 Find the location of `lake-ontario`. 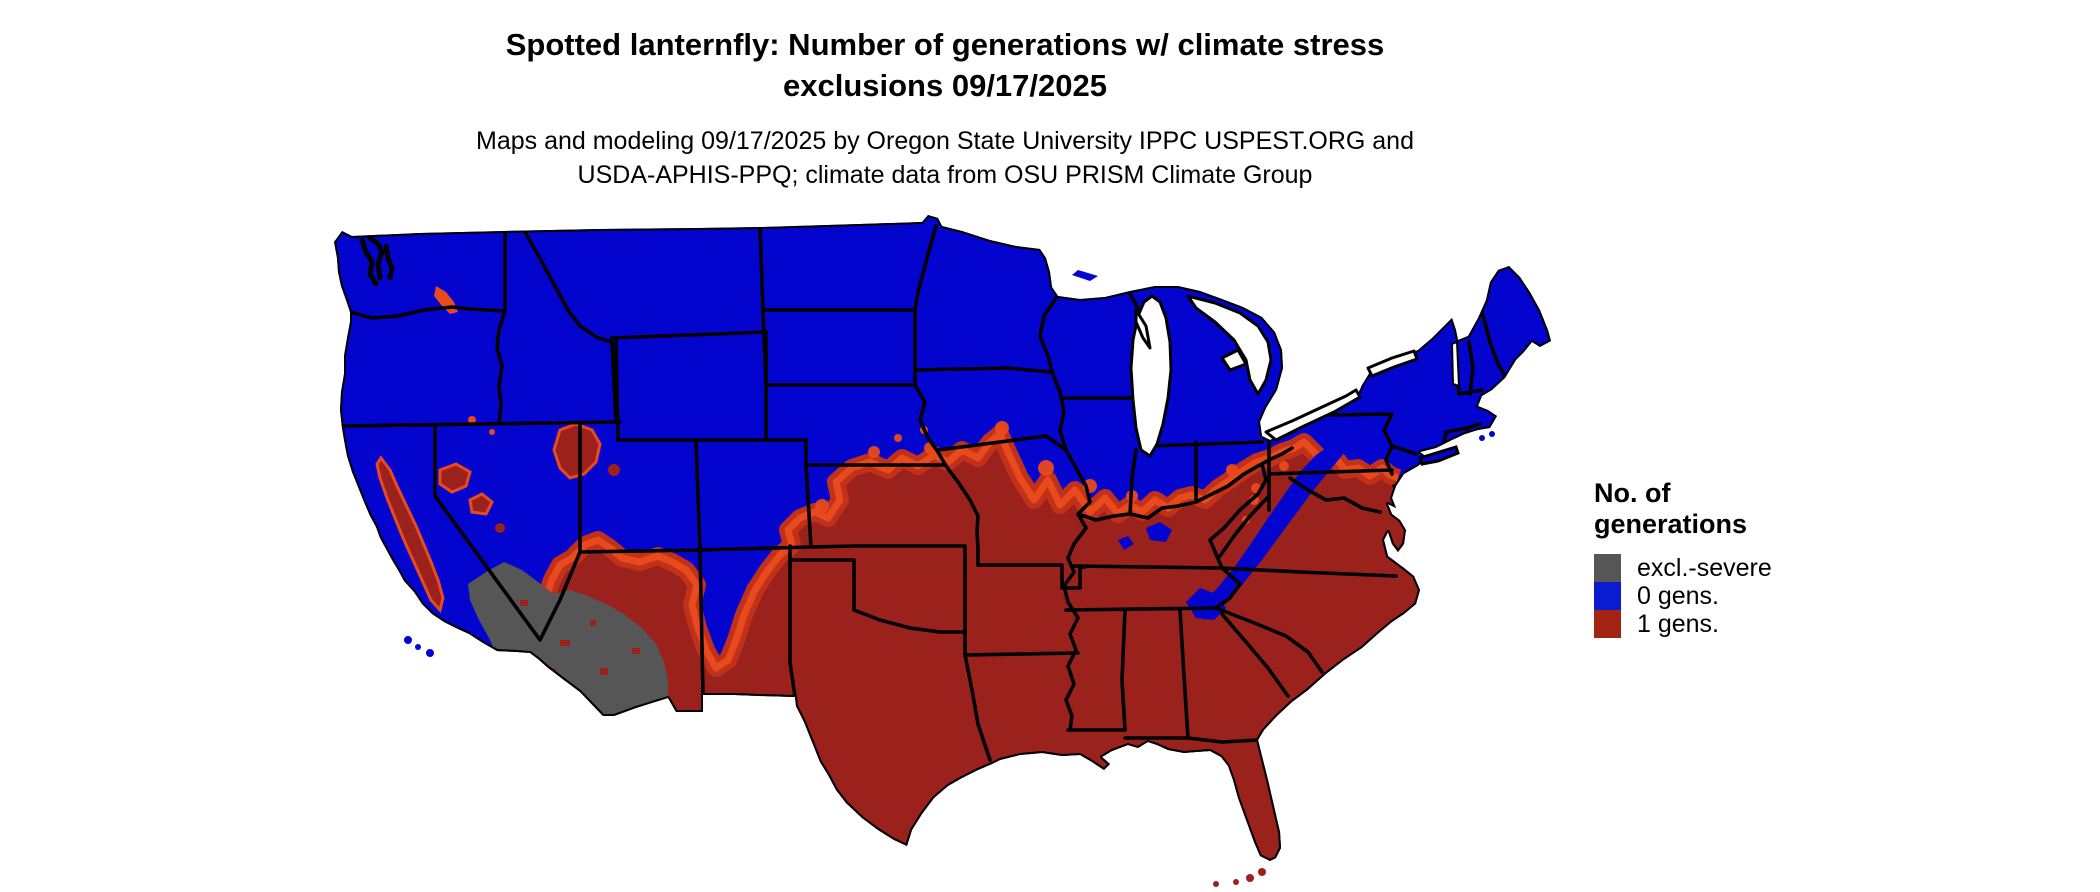

lake-ontario is located at coordinates (1392, 363).